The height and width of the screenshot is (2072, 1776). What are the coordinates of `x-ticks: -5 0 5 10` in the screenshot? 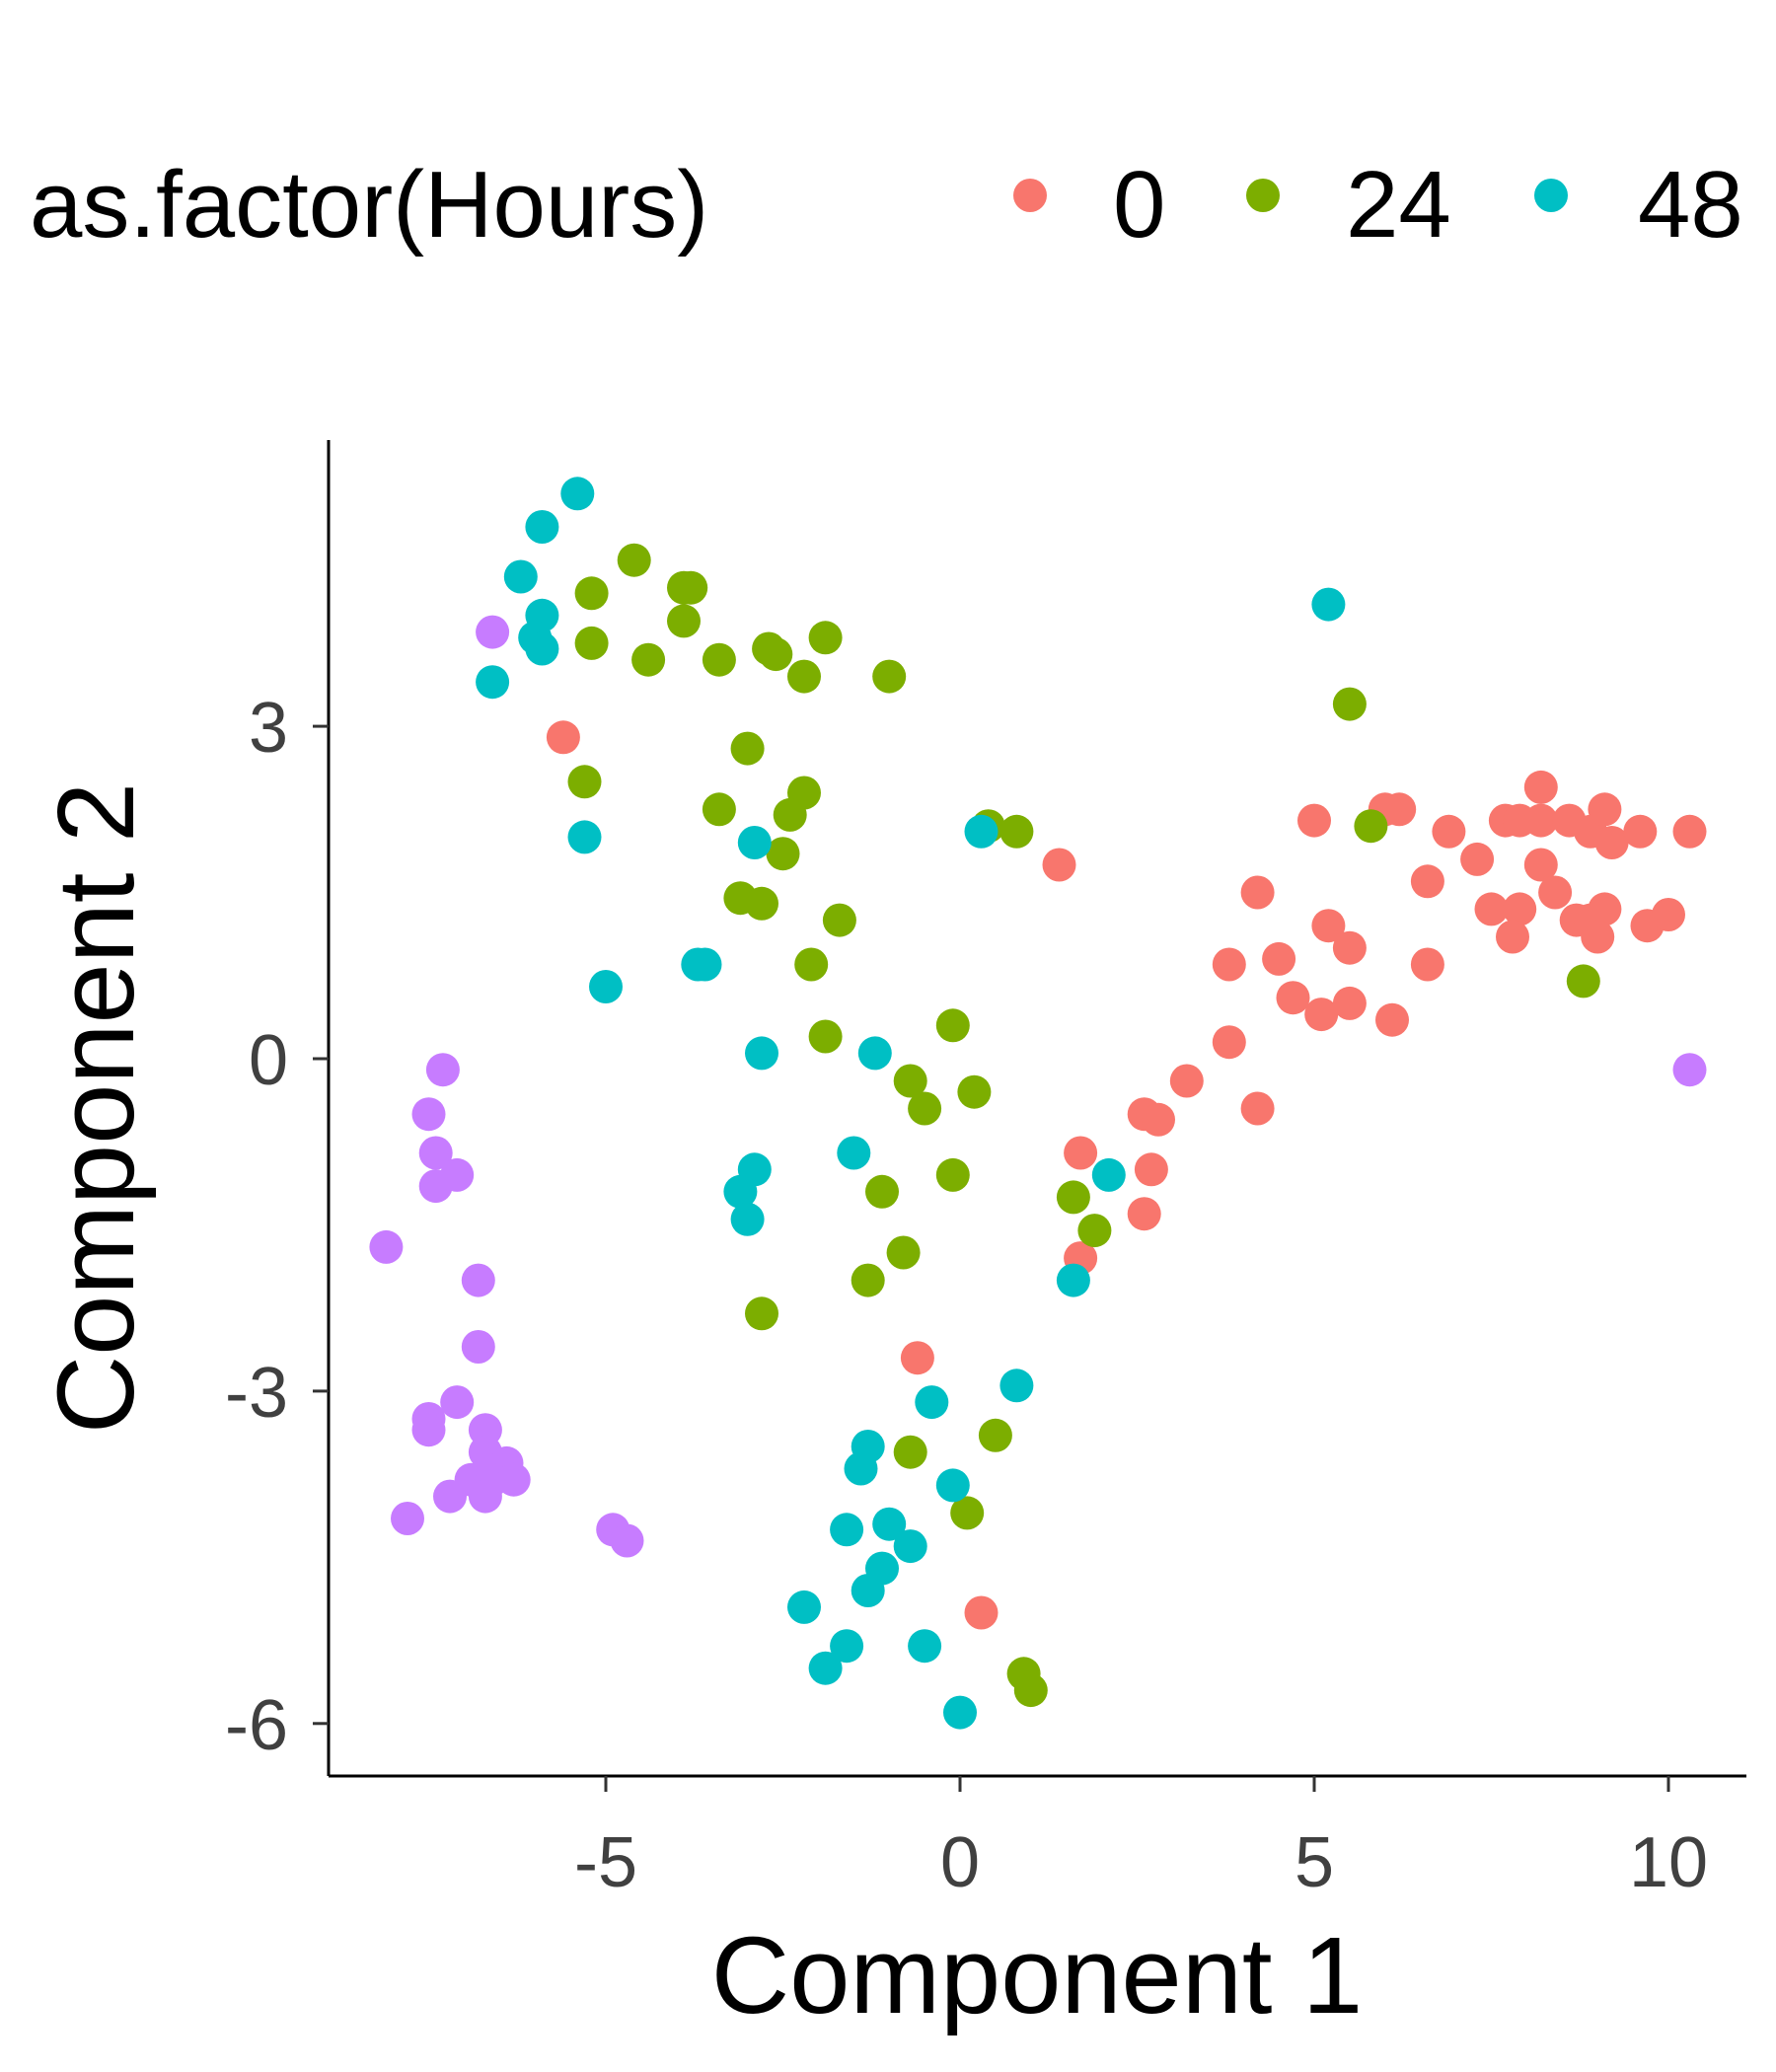 It's located at (1141, 1839).